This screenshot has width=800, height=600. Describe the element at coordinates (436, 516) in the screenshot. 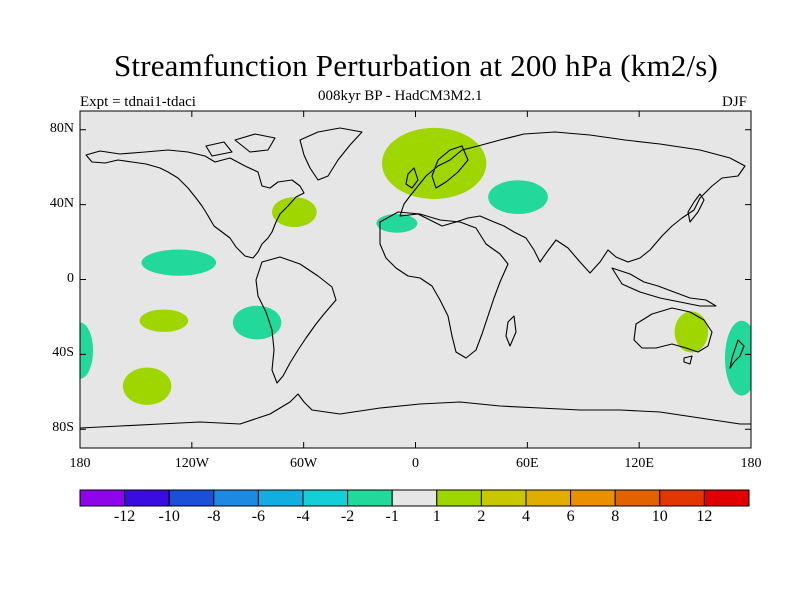

I see `colorbar-label: 1` at that location.